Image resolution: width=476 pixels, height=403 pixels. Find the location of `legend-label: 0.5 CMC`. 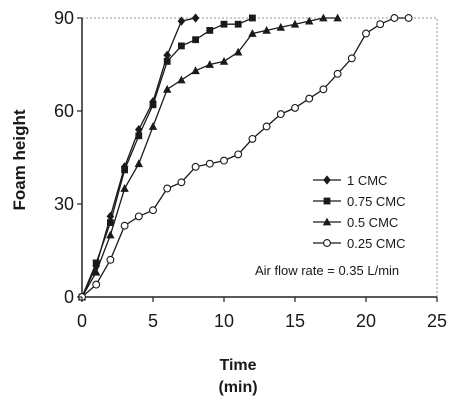

legend-label: 0.5 CMC is located at coordinates (372, 222).